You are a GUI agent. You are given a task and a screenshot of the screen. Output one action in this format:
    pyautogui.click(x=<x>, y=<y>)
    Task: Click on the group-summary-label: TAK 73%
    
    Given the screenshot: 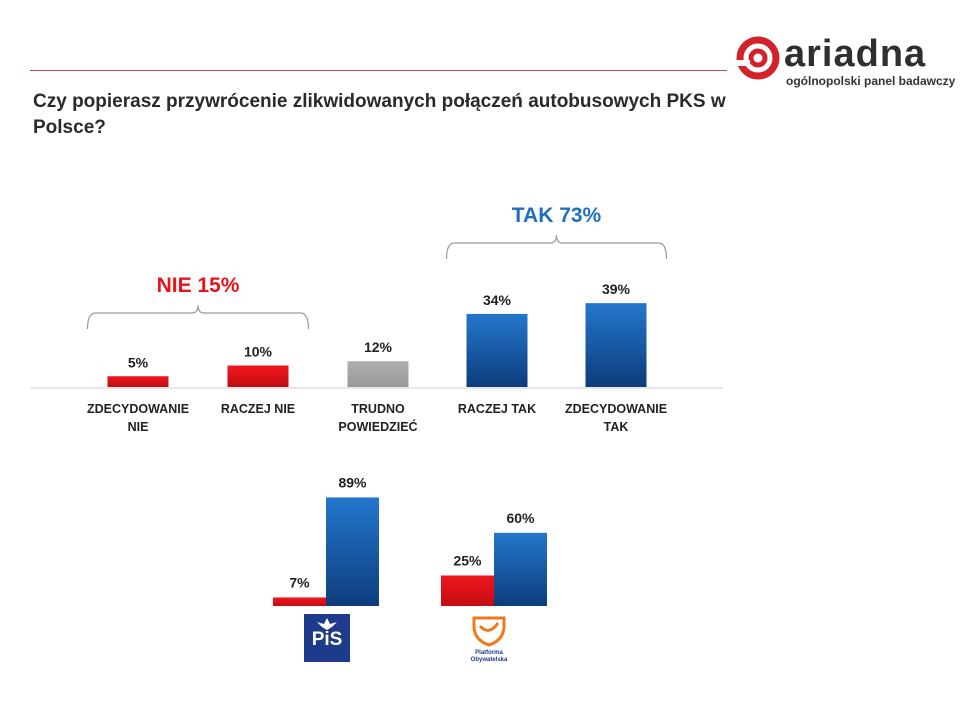 What is the action you would take?
    pyautogui.click(x=557, y=215)
    